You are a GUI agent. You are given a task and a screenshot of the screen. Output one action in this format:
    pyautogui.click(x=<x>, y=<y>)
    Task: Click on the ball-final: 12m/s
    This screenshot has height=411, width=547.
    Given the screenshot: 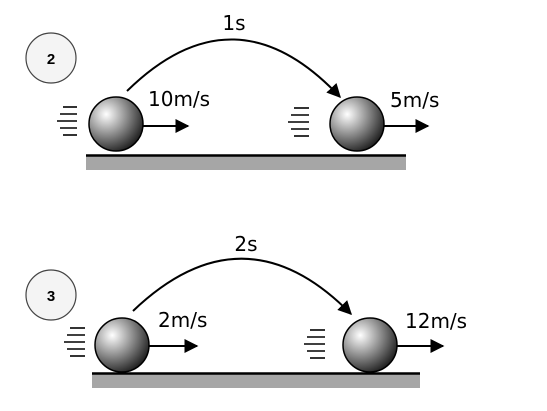 What is the action you would take?
    pyautogui.click(x=385, y=341)
    